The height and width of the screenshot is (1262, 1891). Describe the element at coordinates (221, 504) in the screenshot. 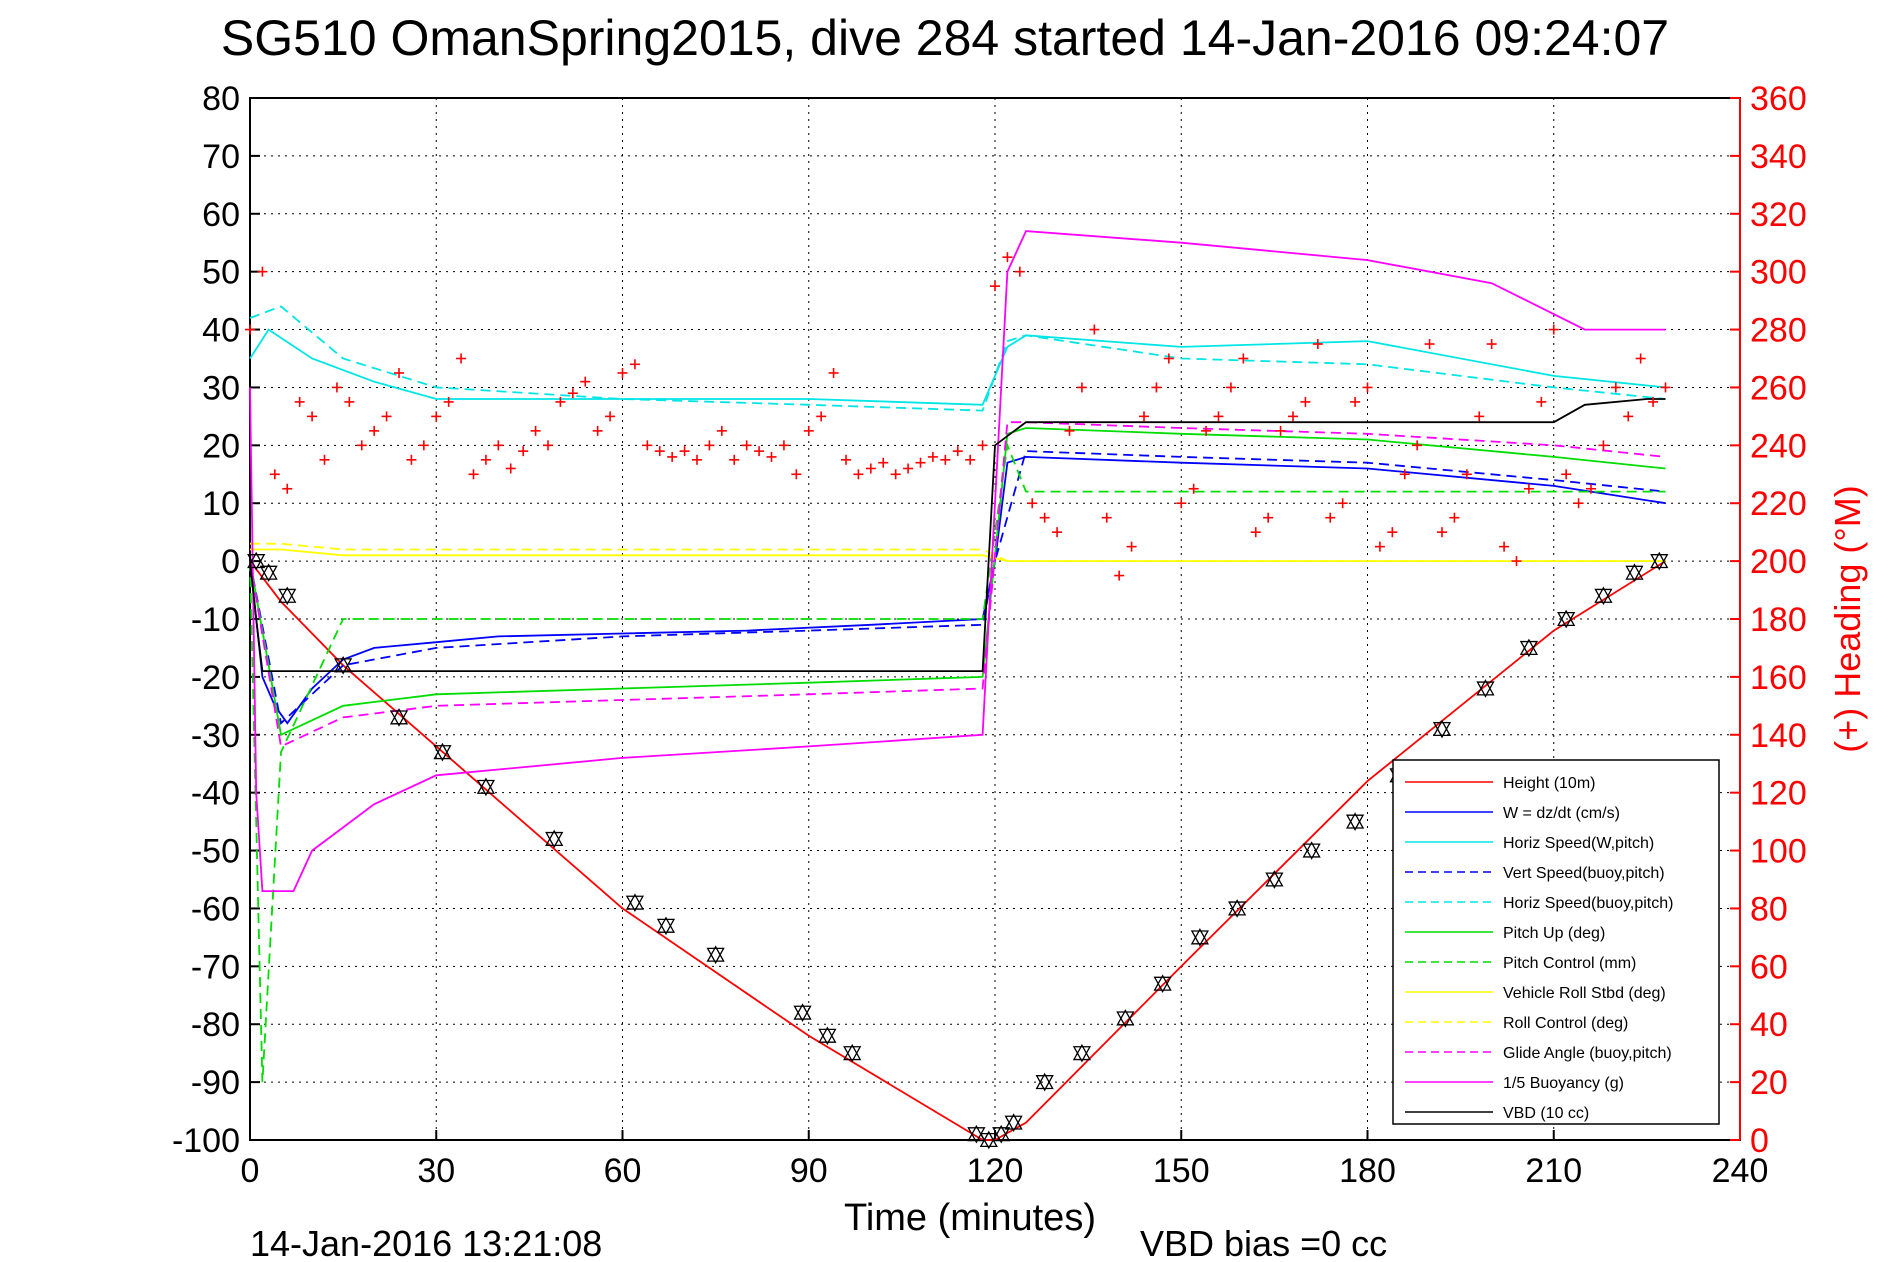

I see `y-tick-label: 10` at that location.